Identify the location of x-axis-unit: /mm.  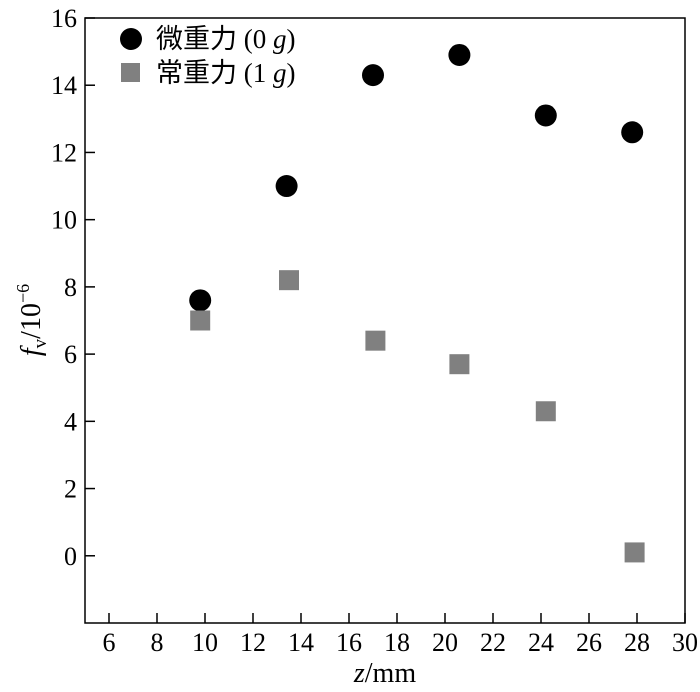
(391, 673).